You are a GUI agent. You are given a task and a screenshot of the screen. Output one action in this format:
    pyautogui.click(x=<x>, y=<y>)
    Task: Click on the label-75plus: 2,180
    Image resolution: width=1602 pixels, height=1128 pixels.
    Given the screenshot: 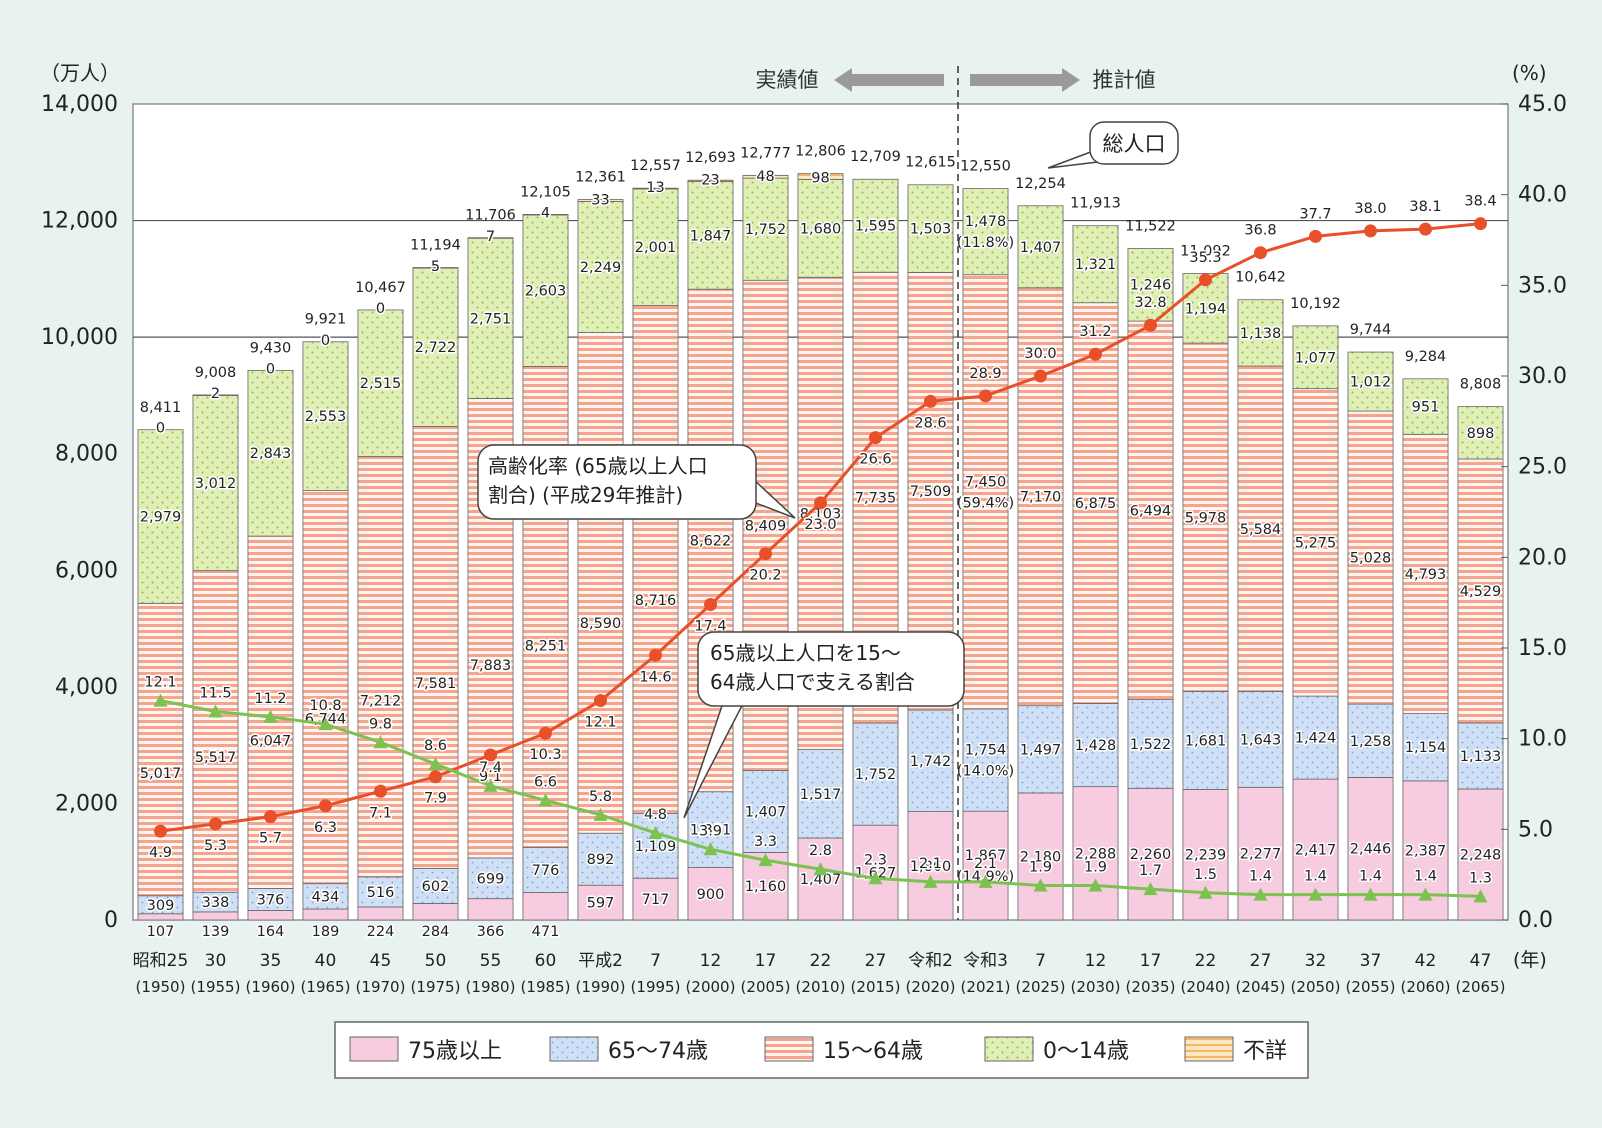 What is the action you would take?
    pyautogui.click(x=1041, y=857)
    